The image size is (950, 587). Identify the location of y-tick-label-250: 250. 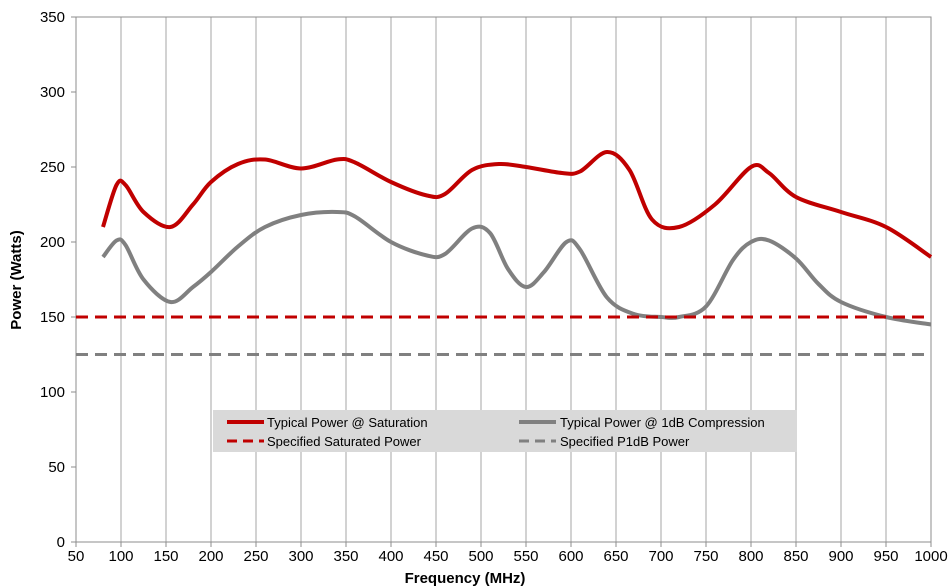
(52, 167).